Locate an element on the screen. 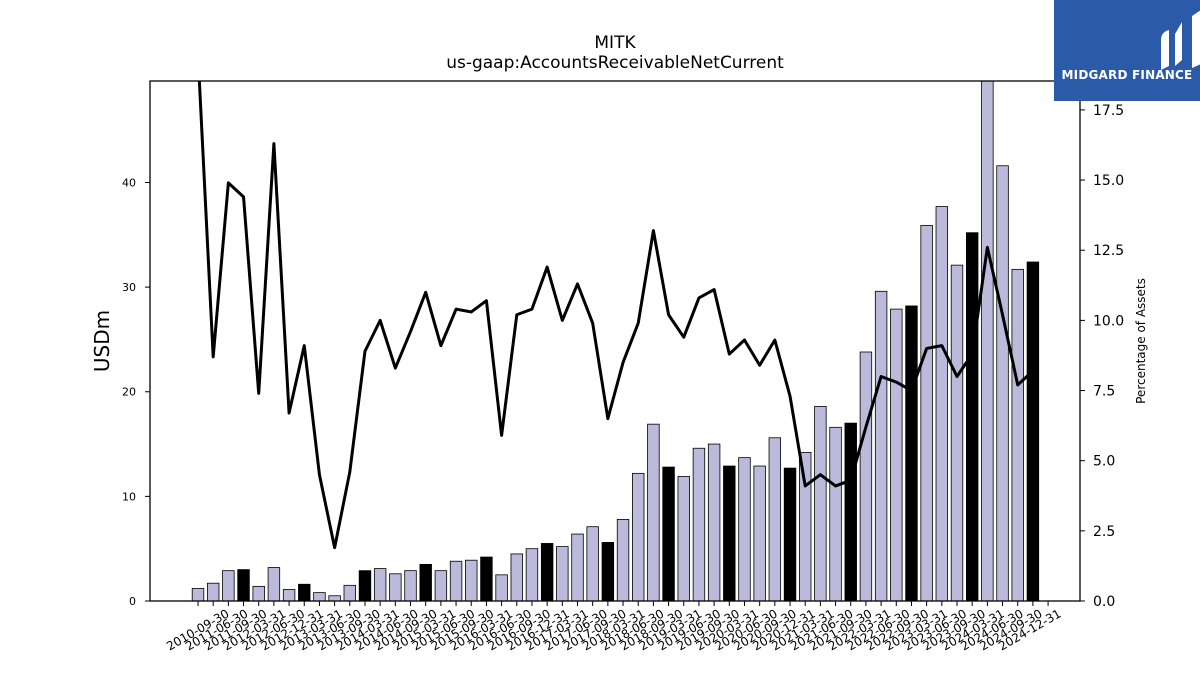 The image size is (1200, 675). y-tick-label: 40 is located at coordinates (129, 182).